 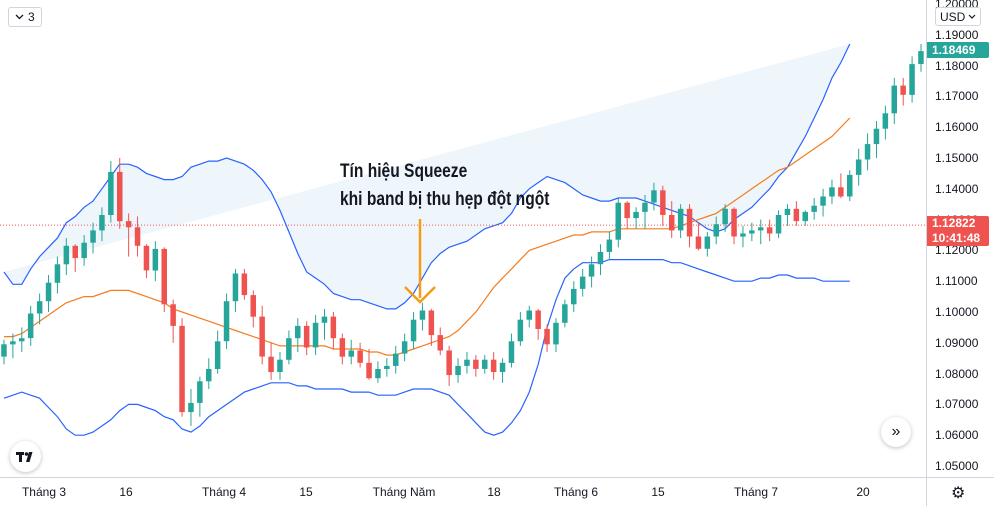 What do you see at coordinates (957, 127) in the screenshot?
I see `price-tick-label: 1.16000` at bounding box center [957, 127].